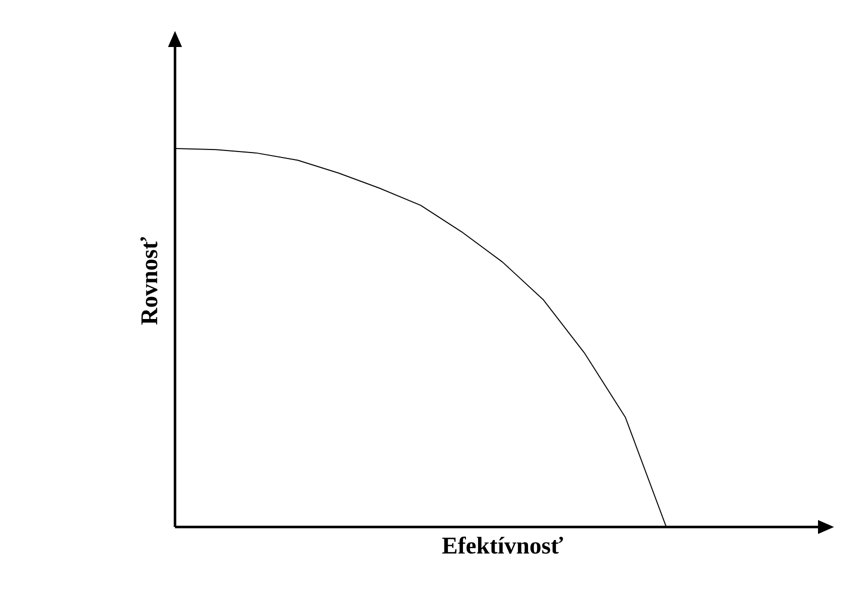 This screenshot has height=599, width=843. Describe the element at coordinates (149, 281) in the screenshot. I see `y-axis-title: Rovnosť` at that location.